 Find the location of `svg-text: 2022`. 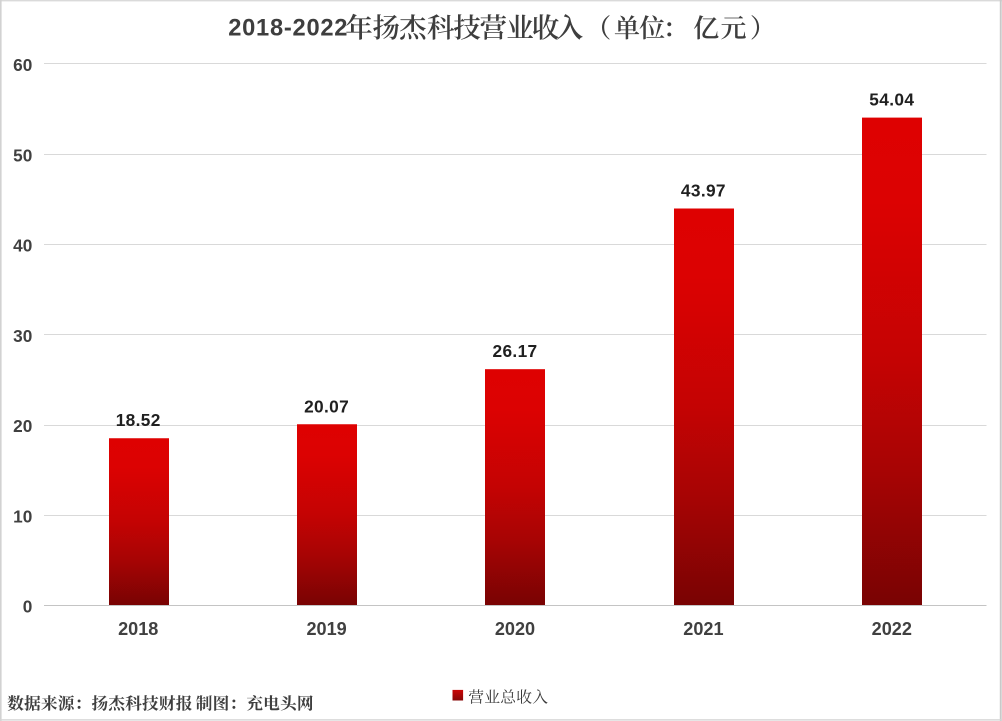

svg-text: 2022 is located at coordinates (892, 629).